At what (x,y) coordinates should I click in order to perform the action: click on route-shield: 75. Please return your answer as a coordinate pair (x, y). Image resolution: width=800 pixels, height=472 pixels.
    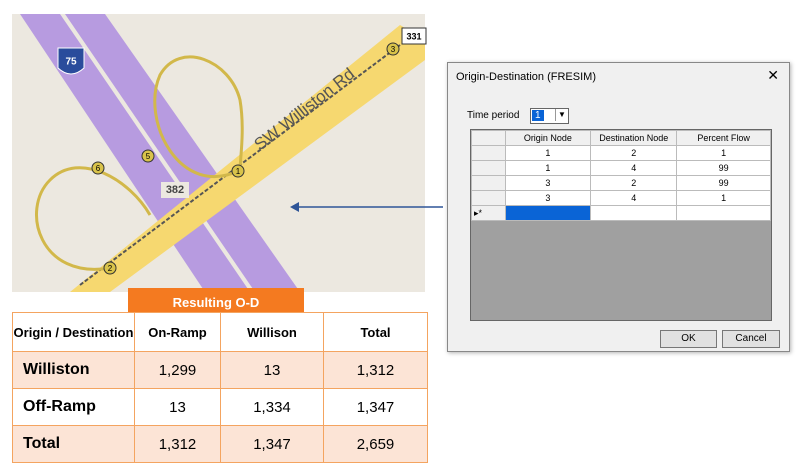
    Looking at the image, I should click on (71, 62).